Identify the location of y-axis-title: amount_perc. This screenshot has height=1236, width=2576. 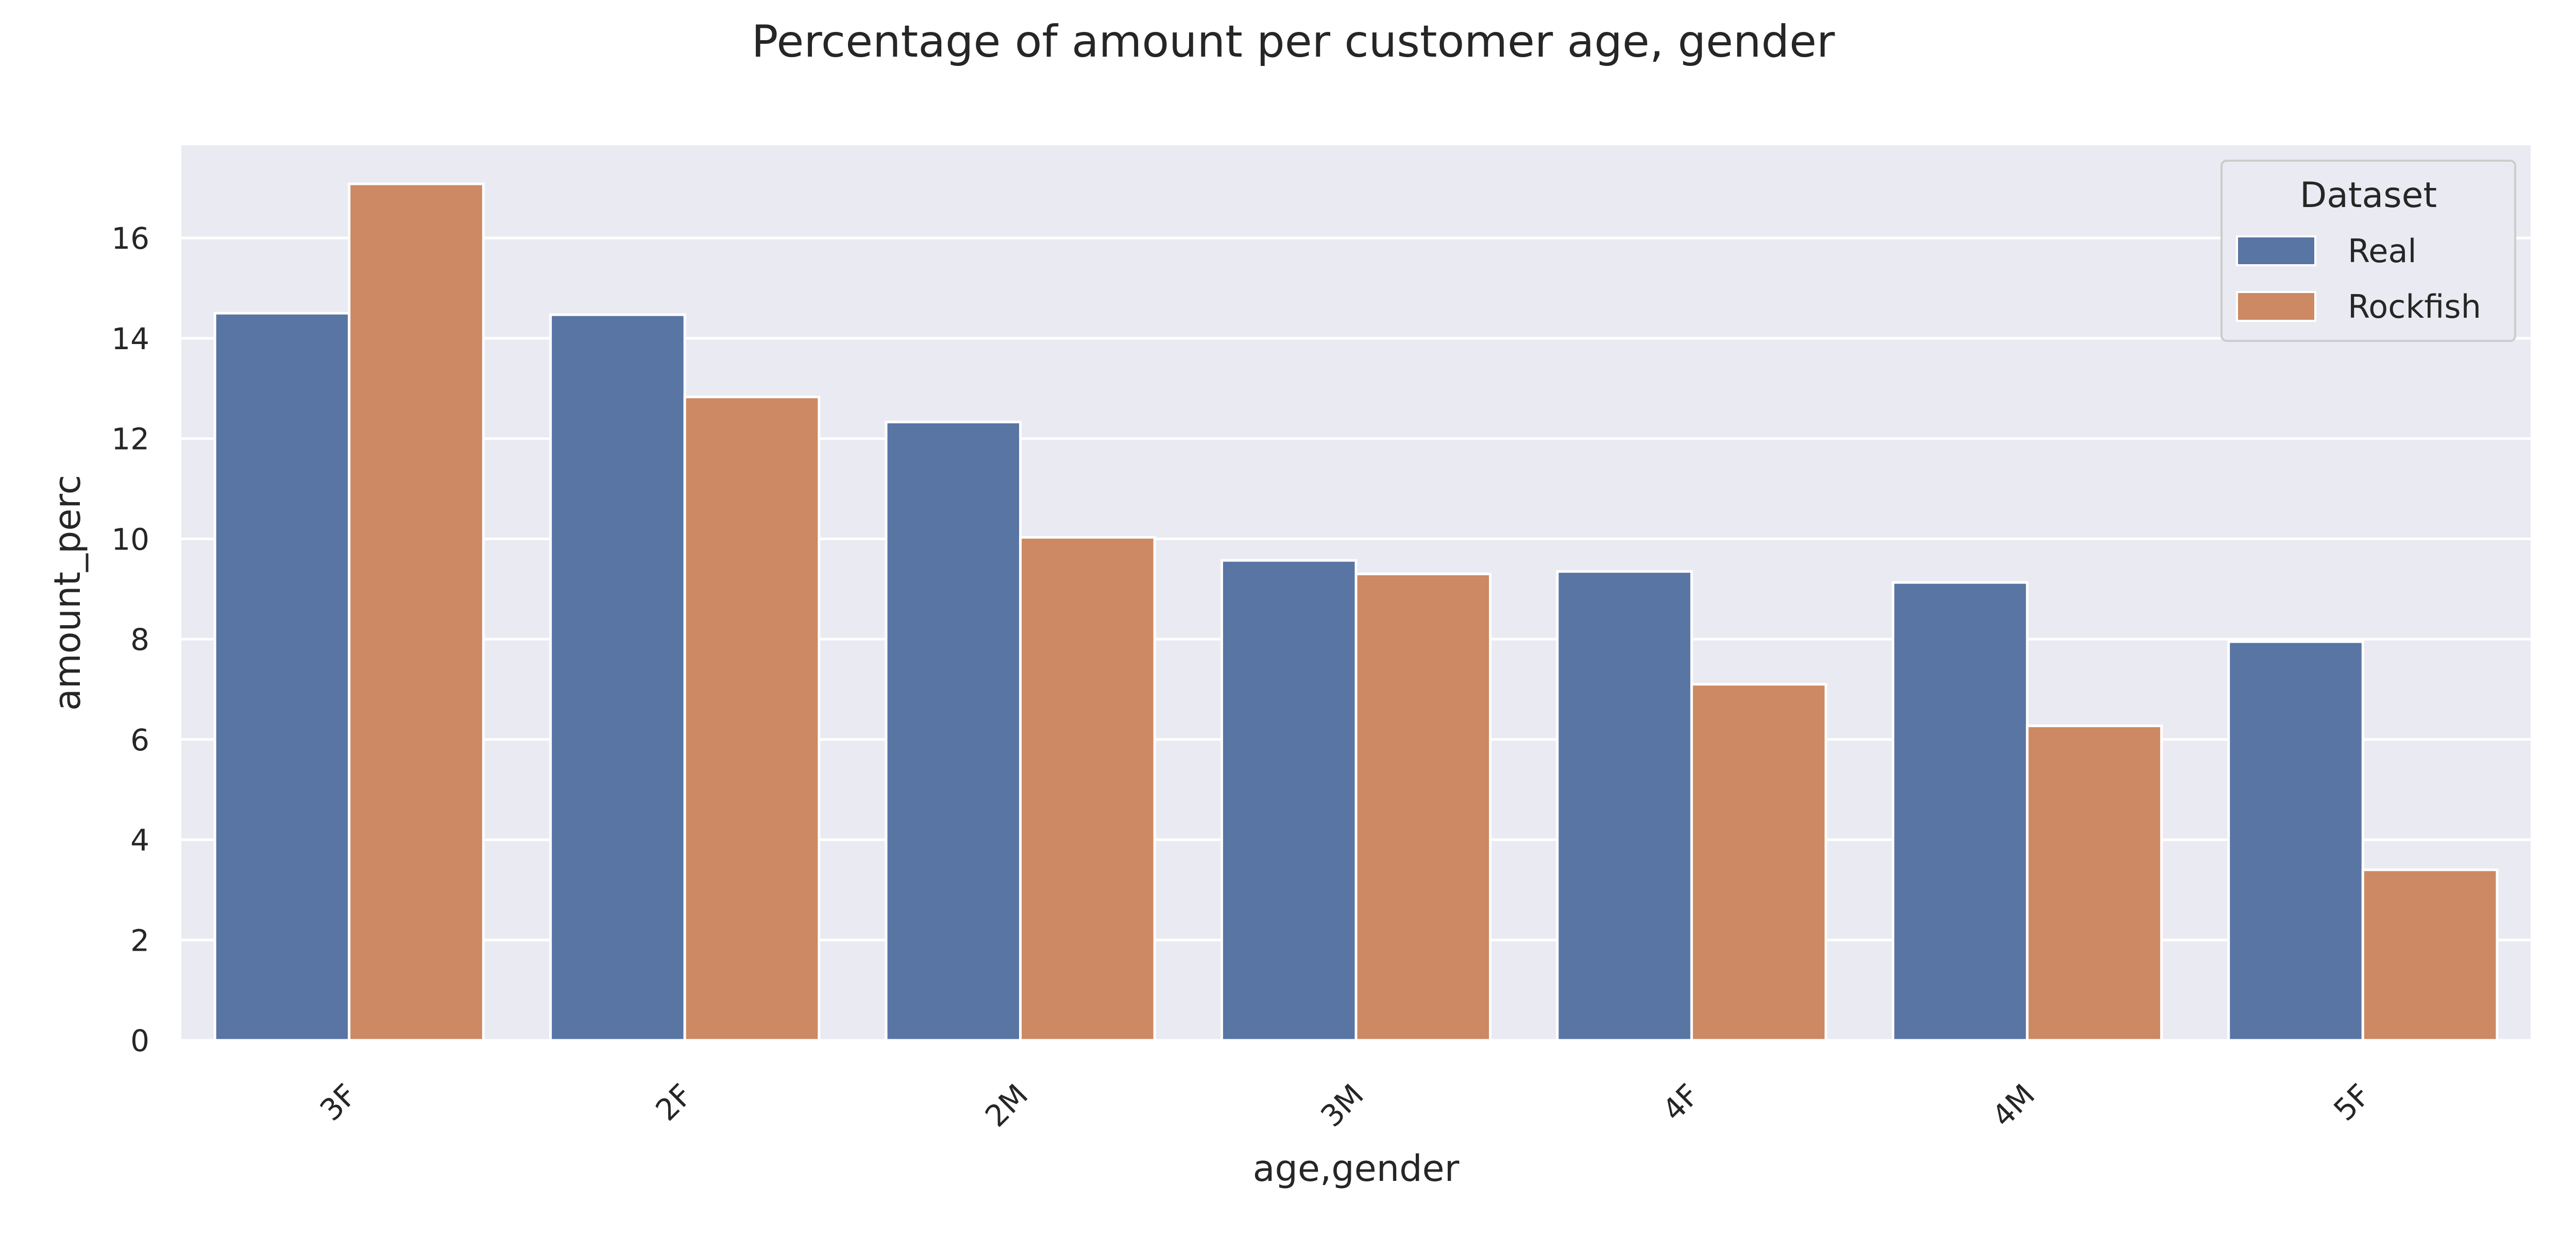
(67, 593).